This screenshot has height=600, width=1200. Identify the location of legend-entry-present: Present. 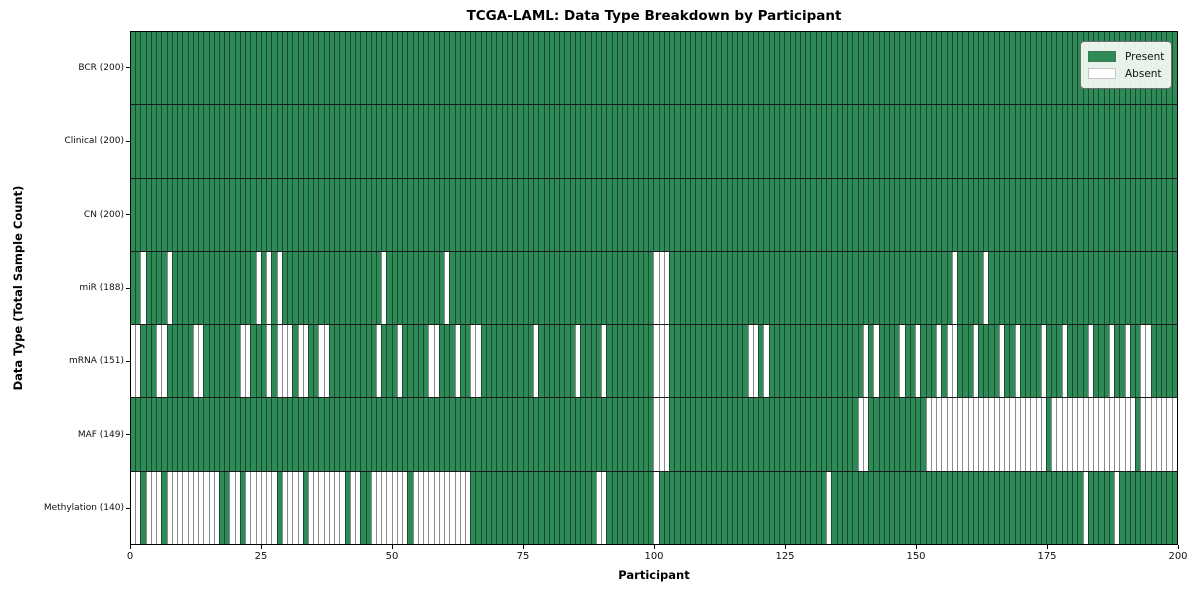
(1126, 56).